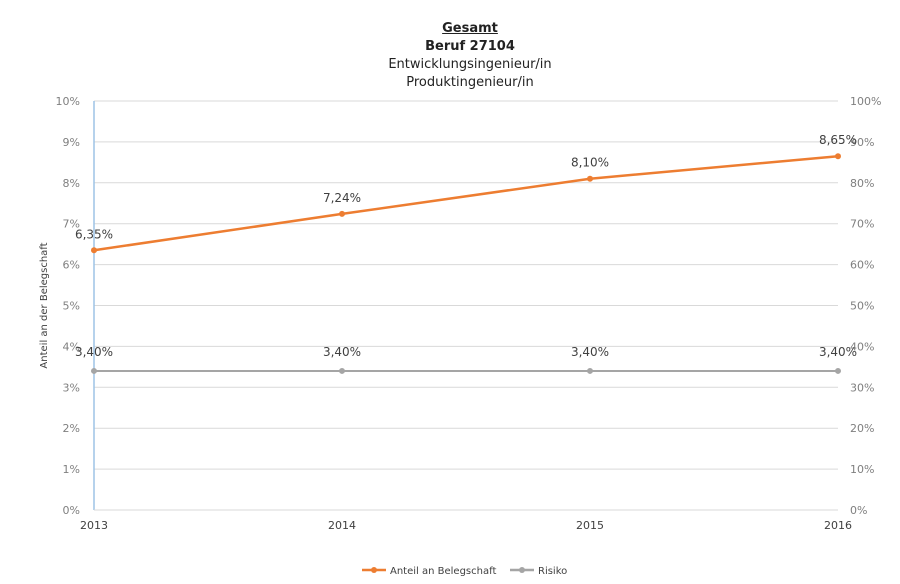  What do you see at coordinates (71, 224) in the screenshot?
I see `y-tick-label: 7%` at bounding box center [71, 224].